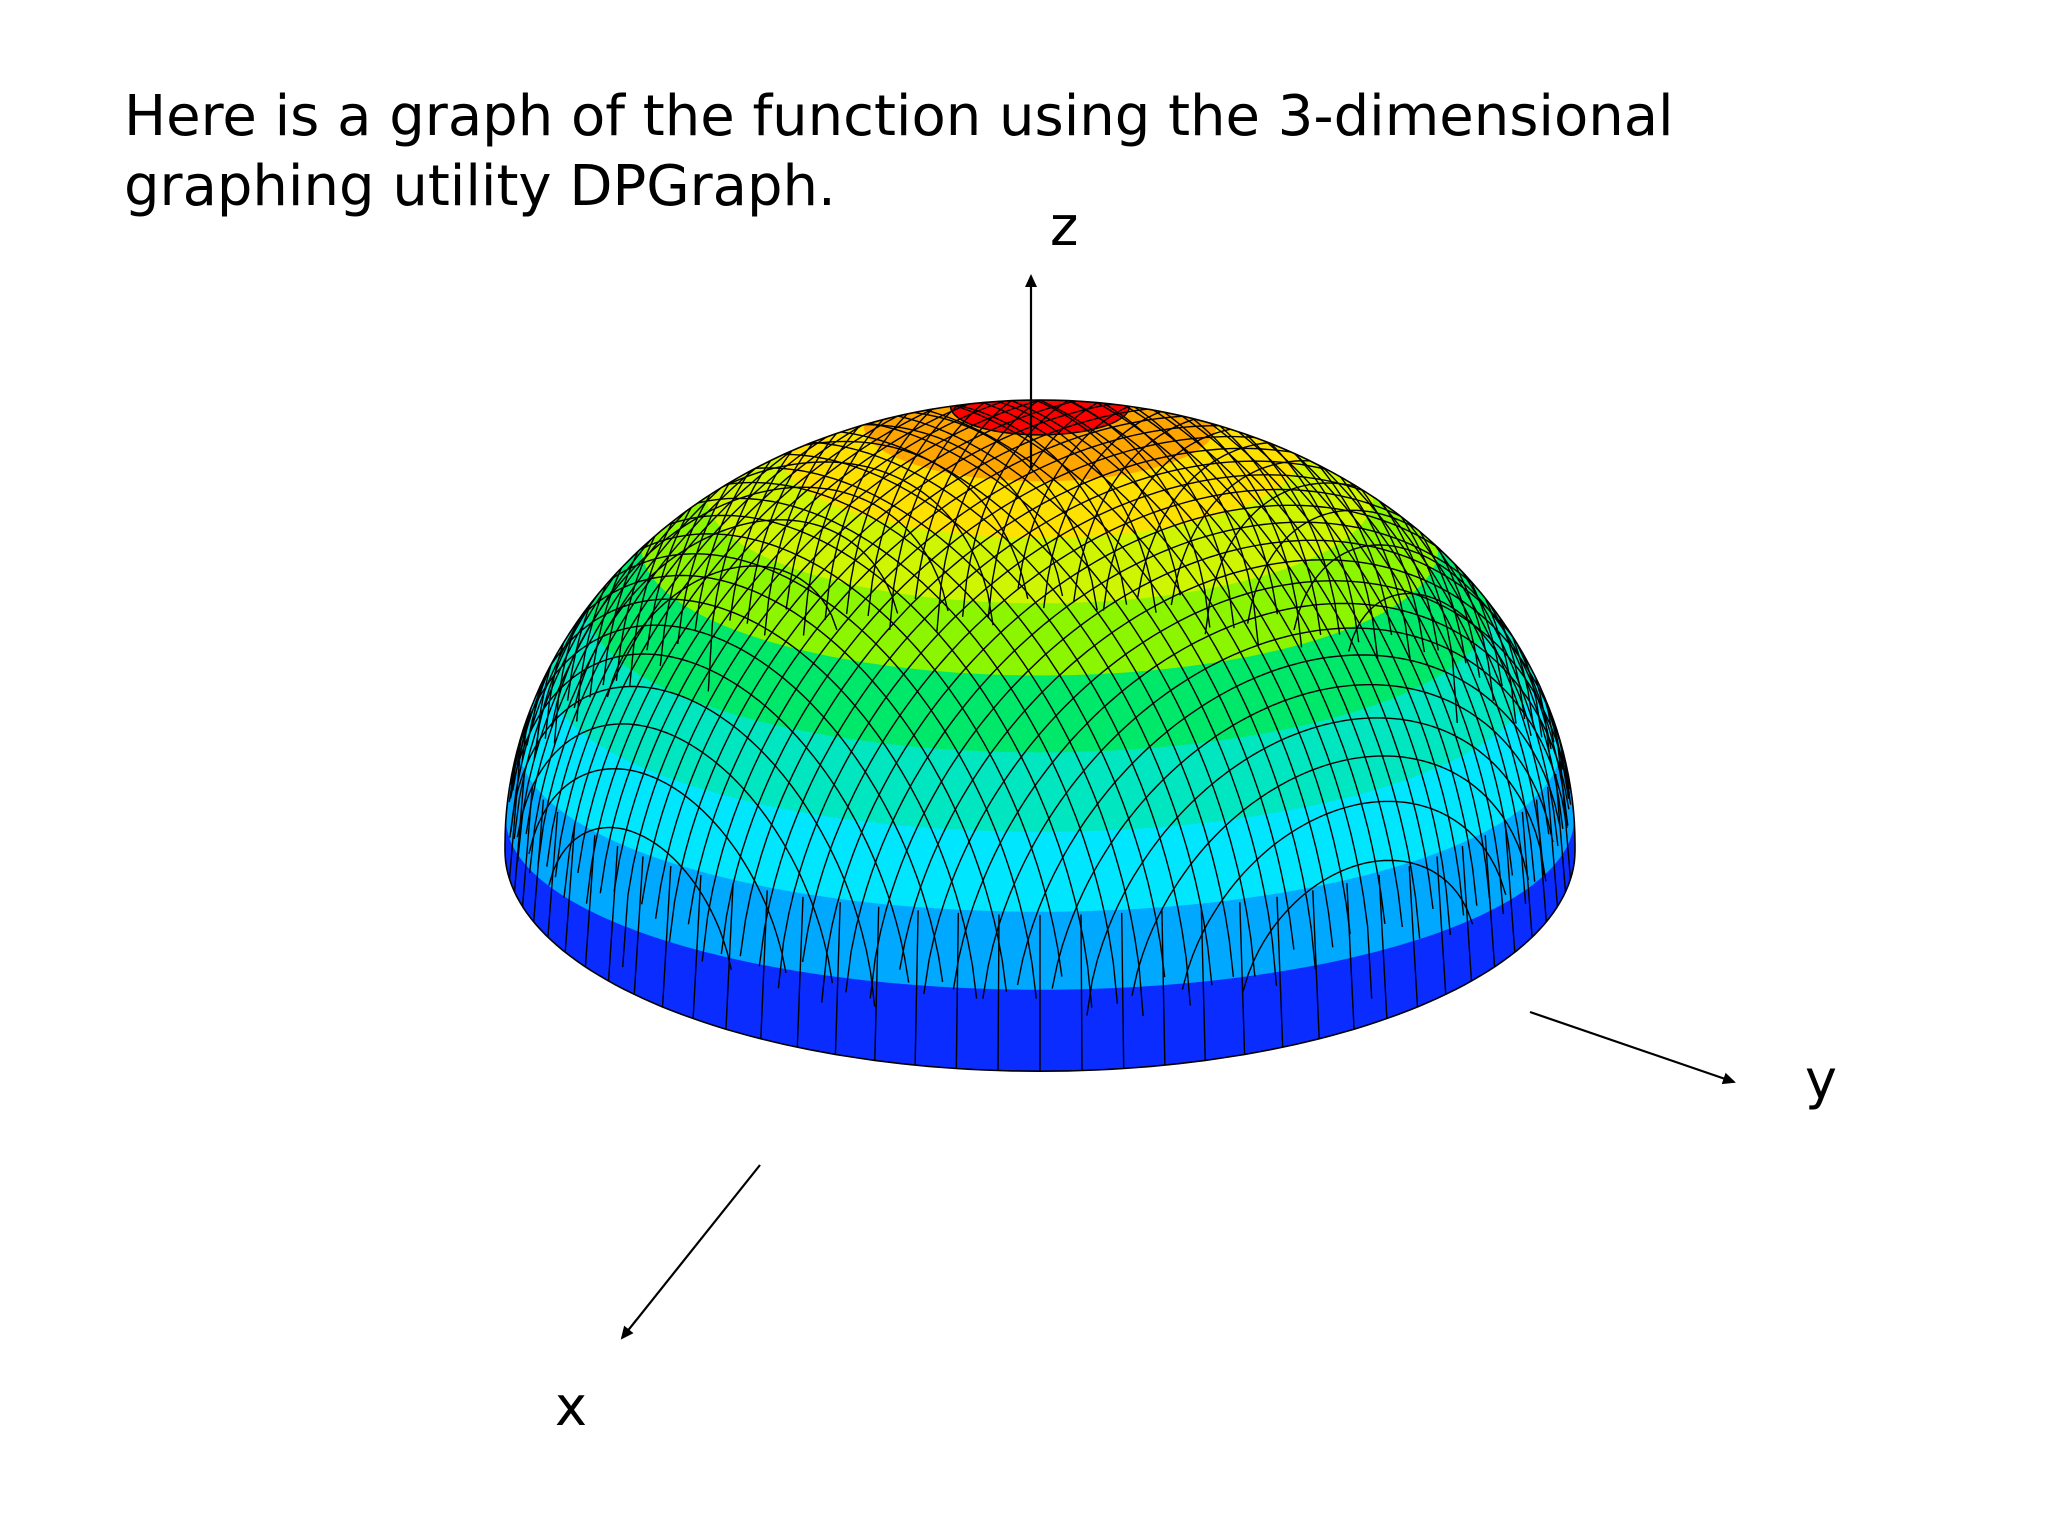 This screenshot has width=2048, height=1536. I want to click on x-axis, so click(690, 1252).